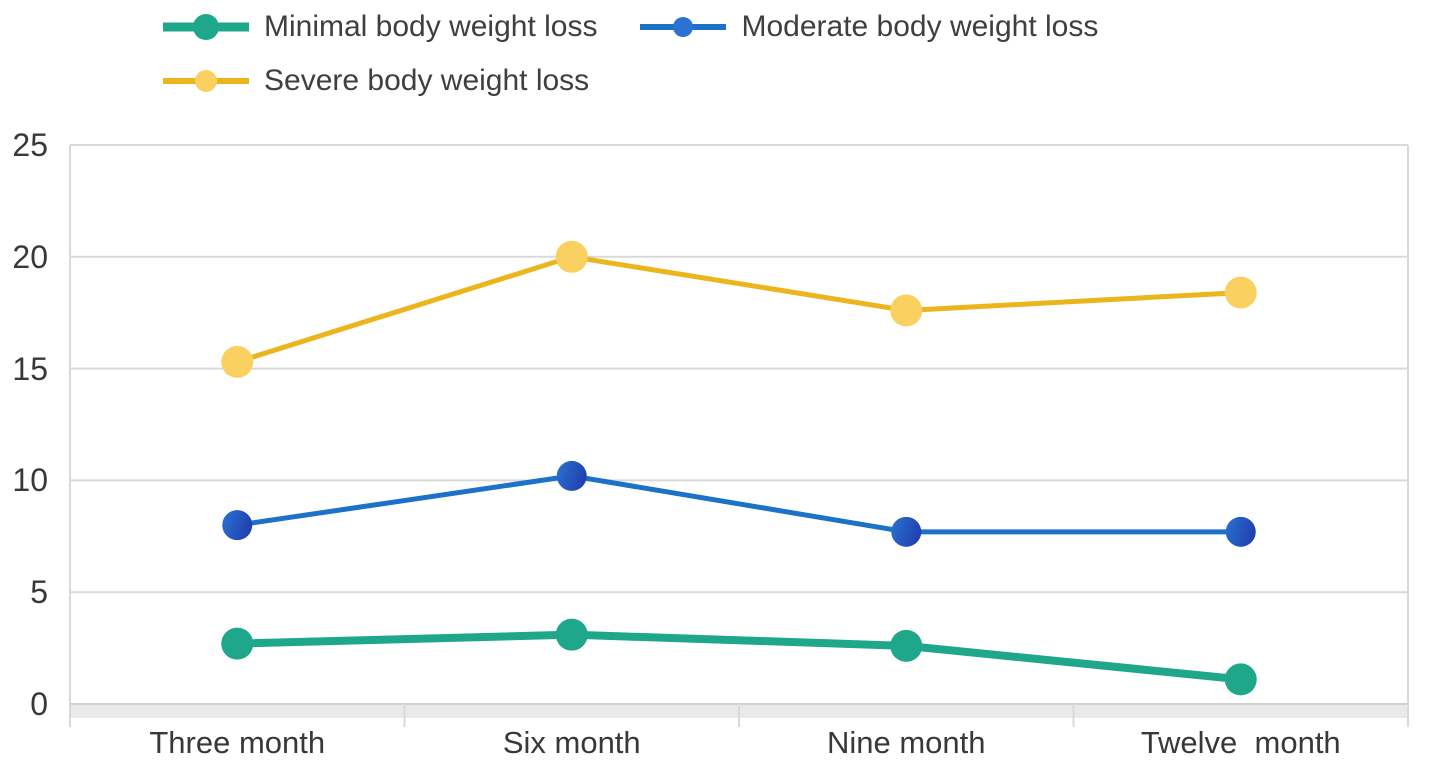  Describe the element at coordinates (237, 742) in the screenshot. I see `x-category-label-0: Three month` at that location.